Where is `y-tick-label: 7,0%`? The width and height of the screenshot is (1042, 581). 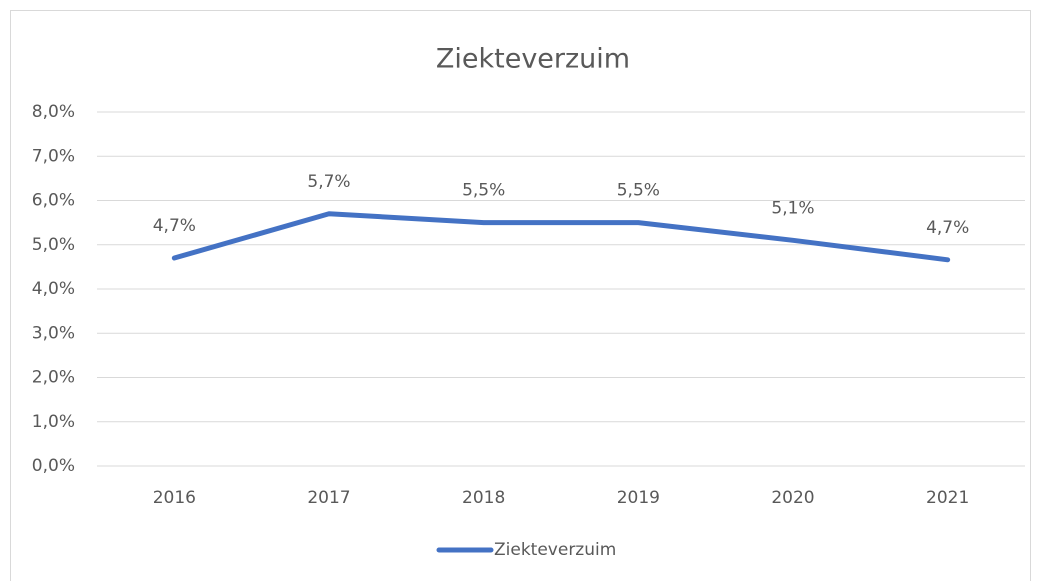 y-tick-label: 7,0% is located at coordinates (53, 156).